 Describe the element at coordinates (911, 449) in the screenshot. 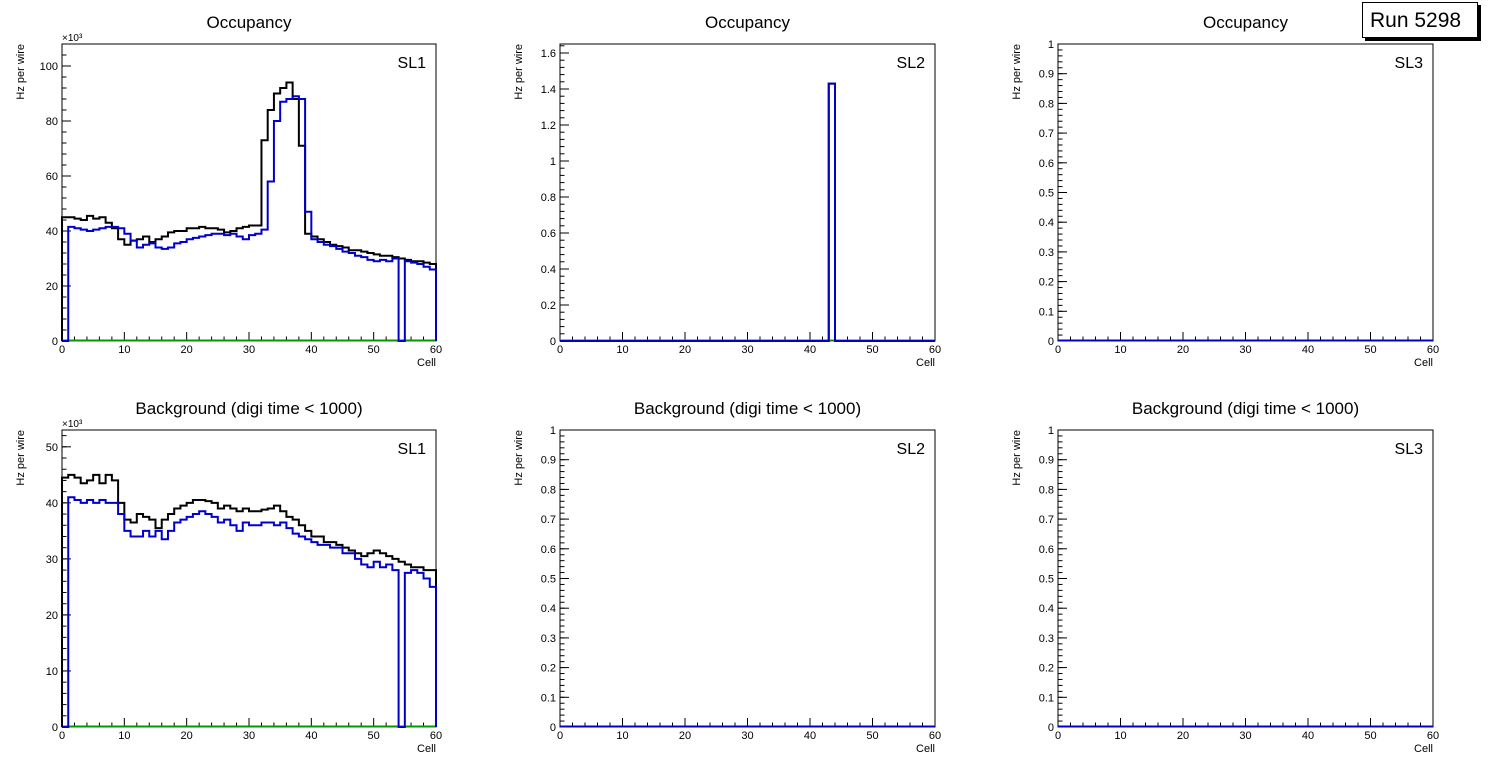

I see `superlayer-label: SL2` at that location.